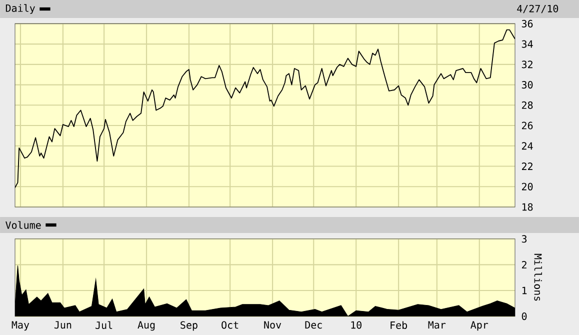  What do you see at coordinates (63, 325) in the screenshot?
I see `x-tick-label: Jun` at bounding box center [63, 325].